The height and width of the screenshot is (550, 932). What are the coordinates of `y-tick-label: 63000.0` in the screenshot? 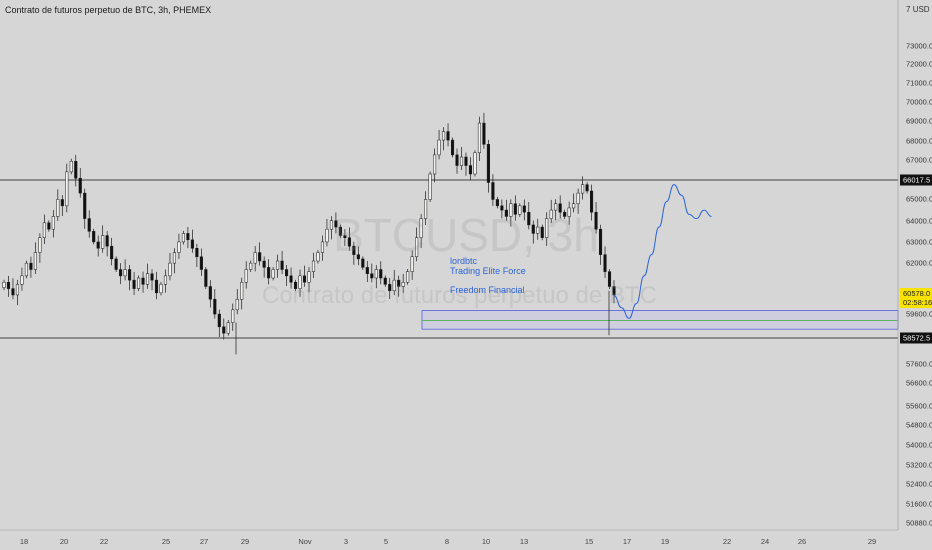 It's located at (919, 242).